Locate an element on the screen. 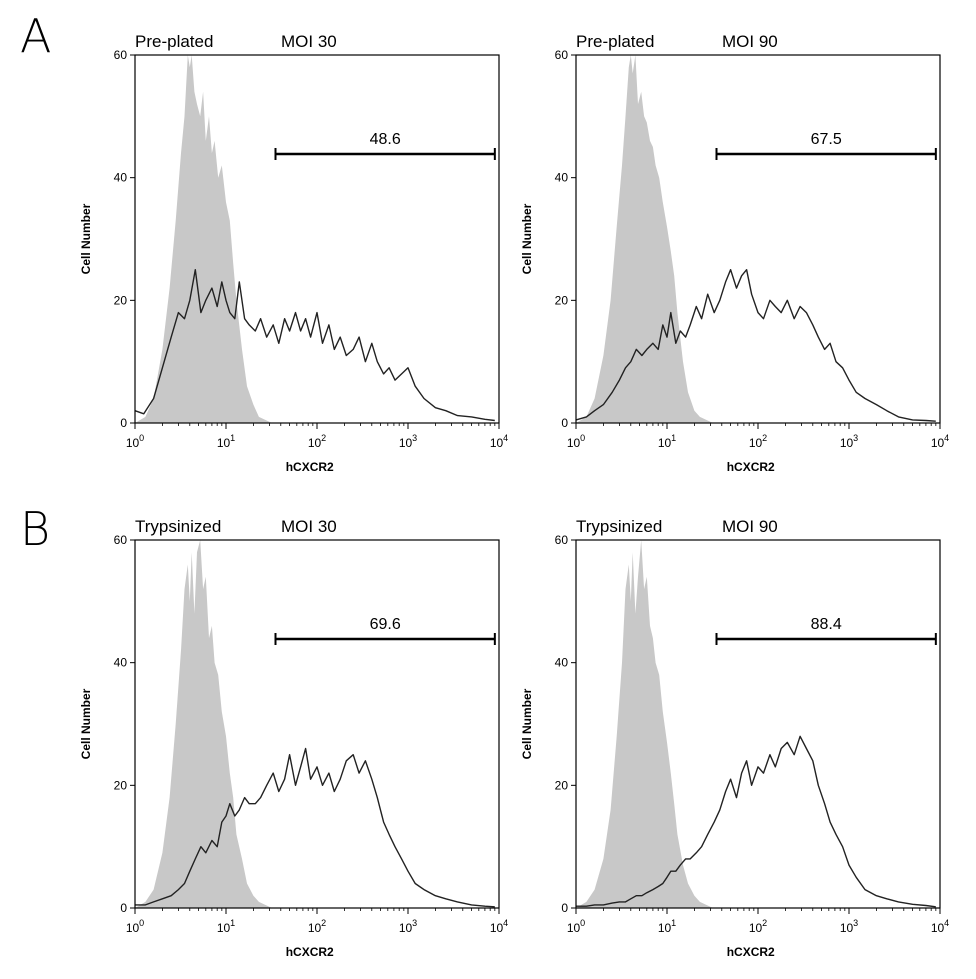 This screenshot has height=979, width=976. gate-percentage: 88.4 is located at coordinates (826, 624).